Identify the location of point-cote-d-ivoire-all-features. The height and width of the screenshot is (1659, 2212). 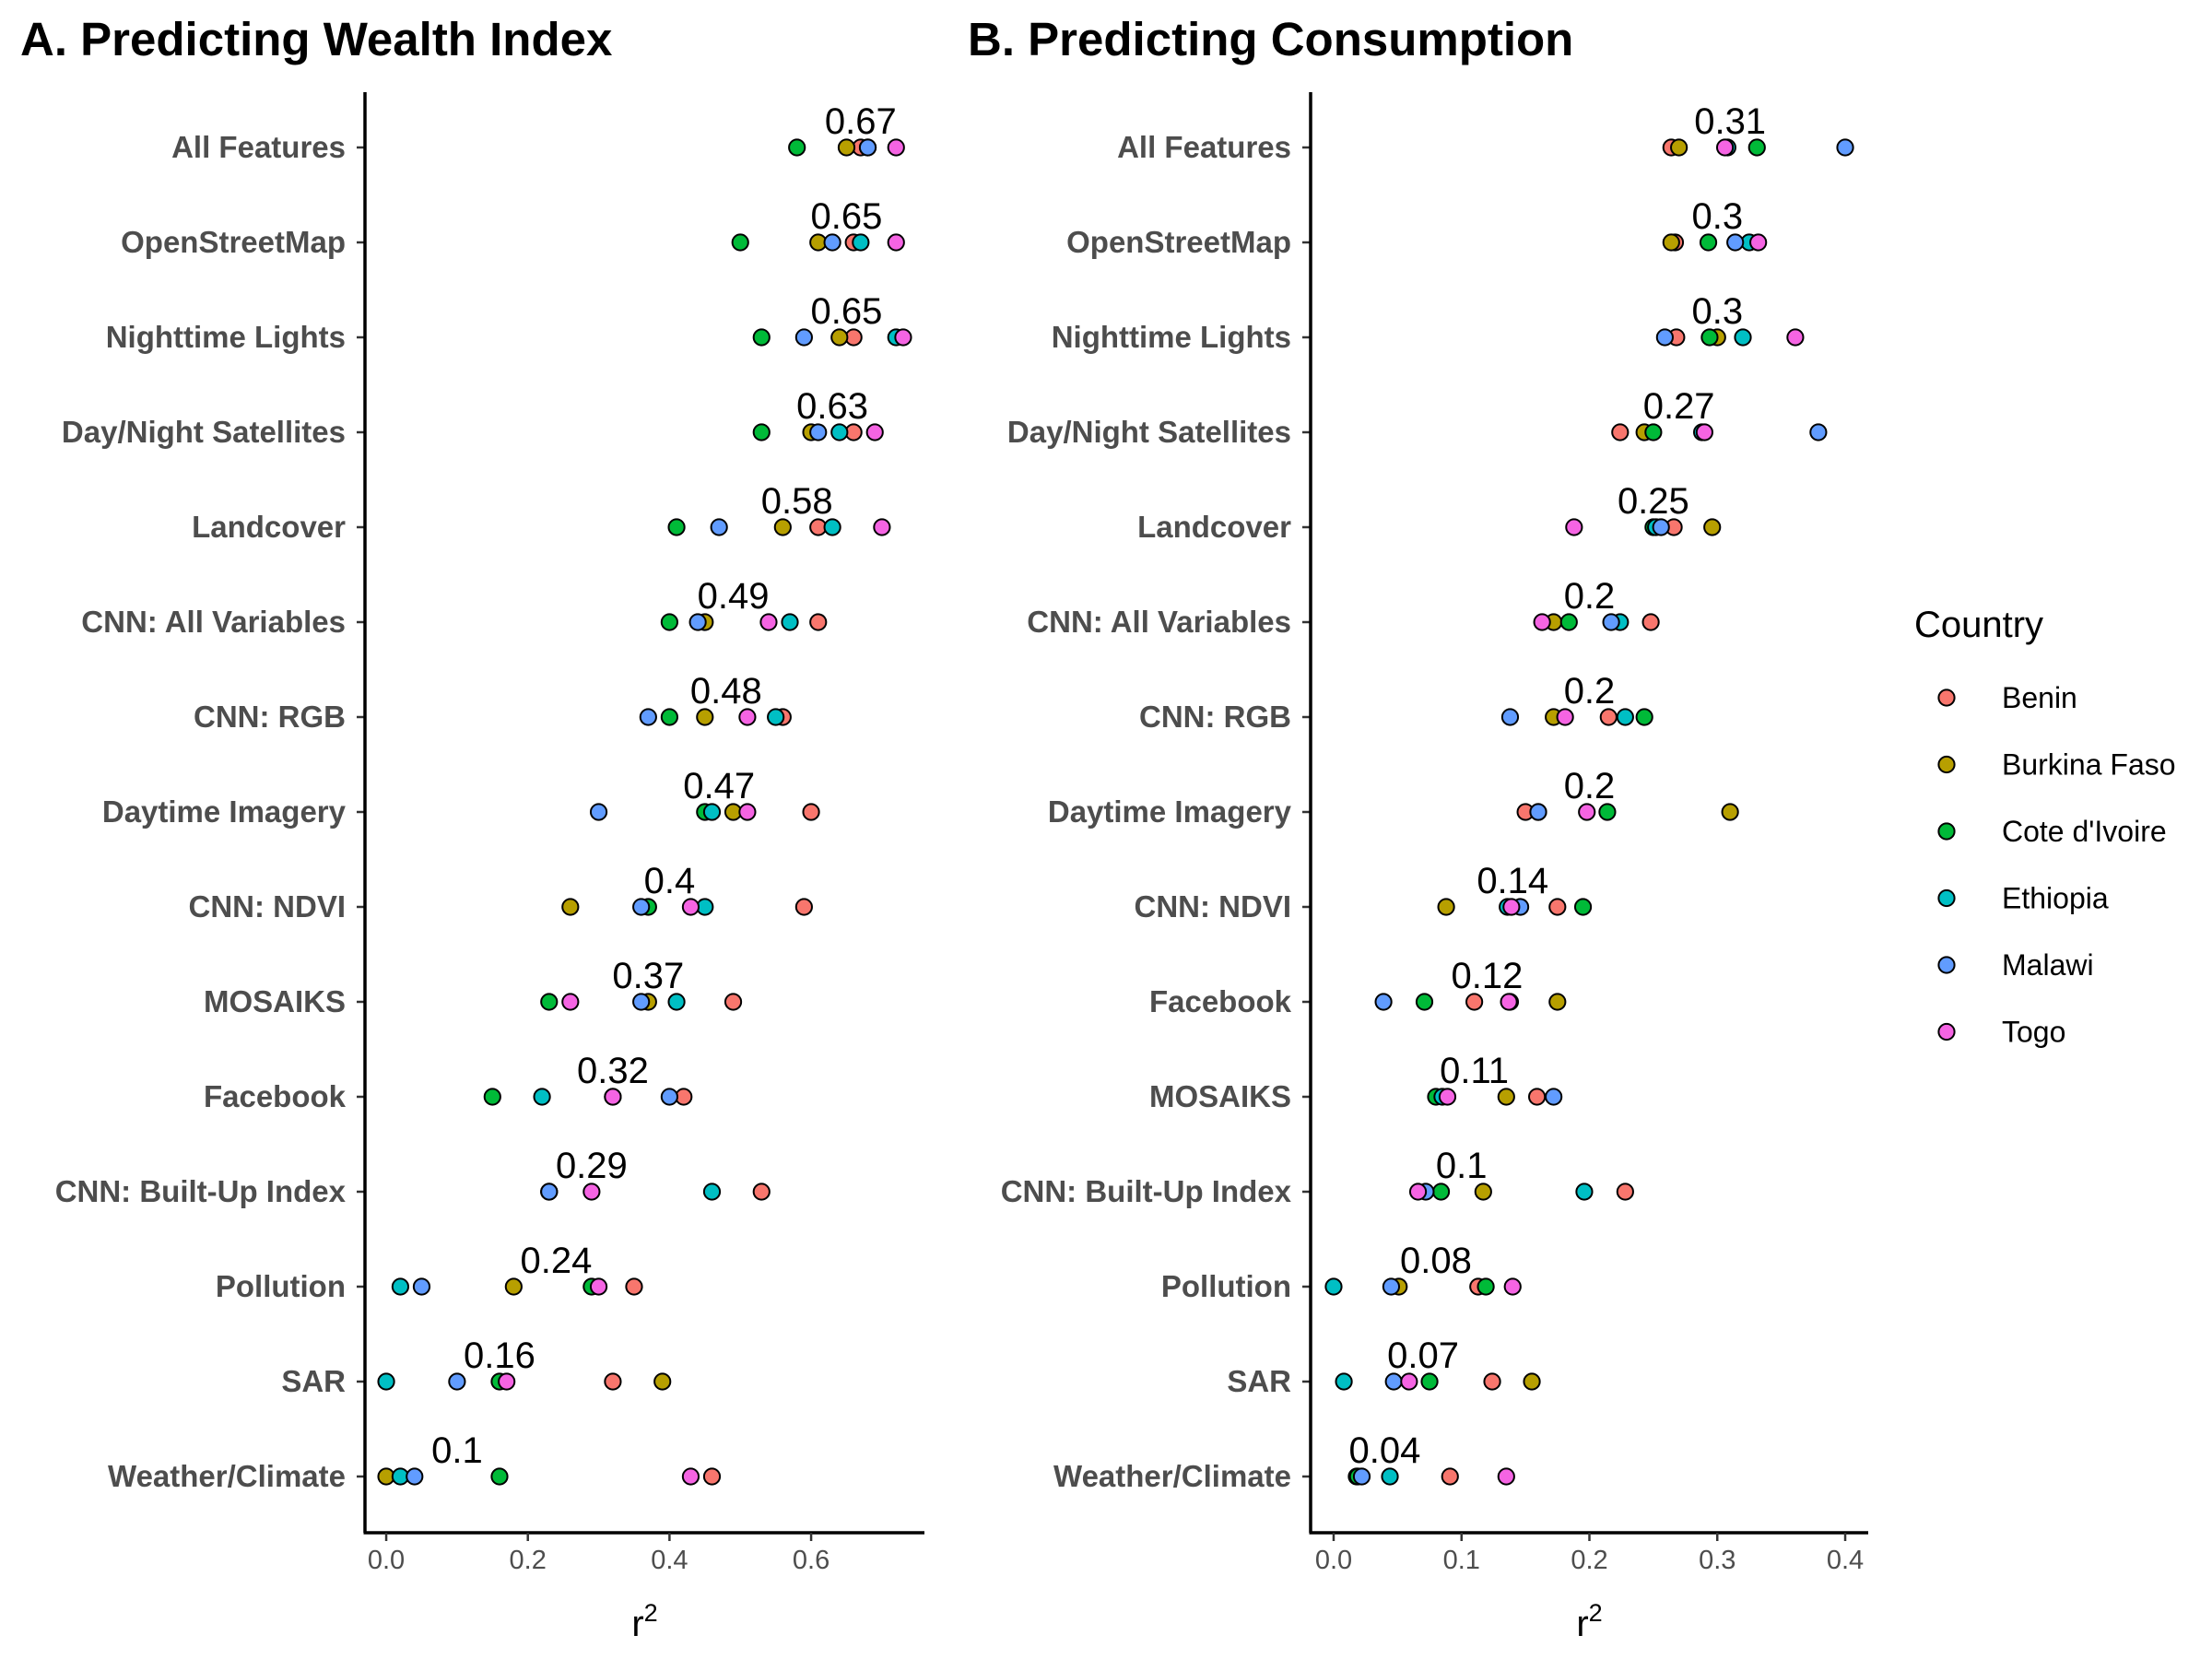
(1756, 147).